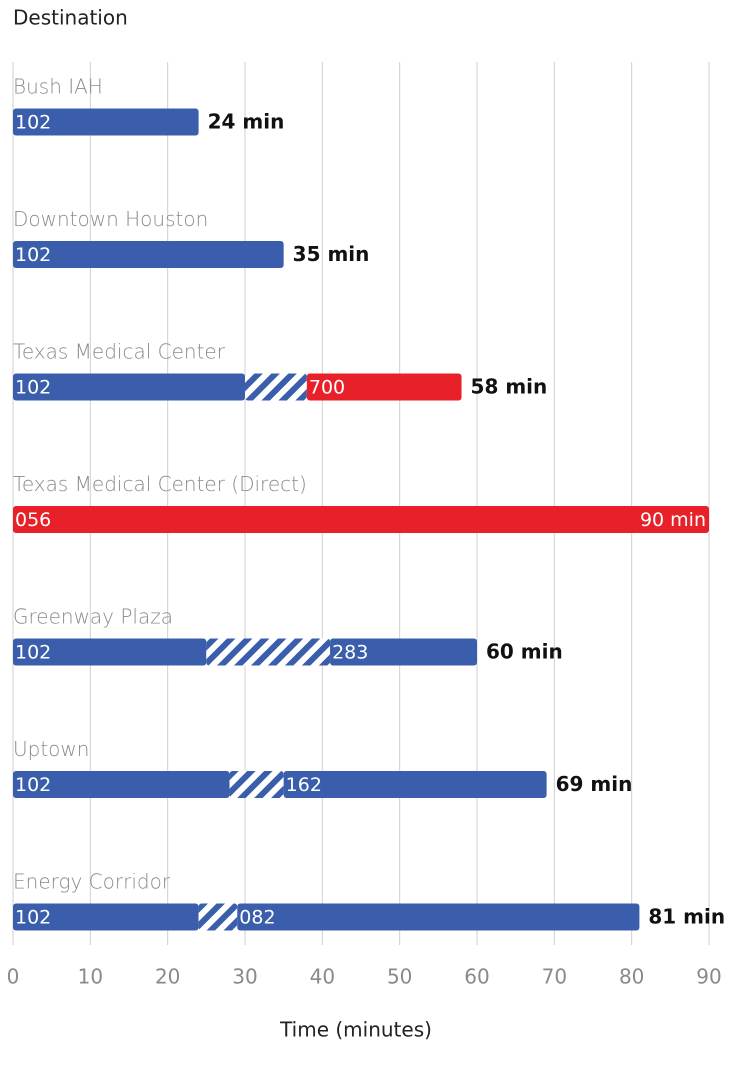 The width and height of the screenshot is (744, 1072). What do you see at coordinates (708, 977) in the screenshot?
I see `x-tick-label: 90` at bounding box center [708, 977].